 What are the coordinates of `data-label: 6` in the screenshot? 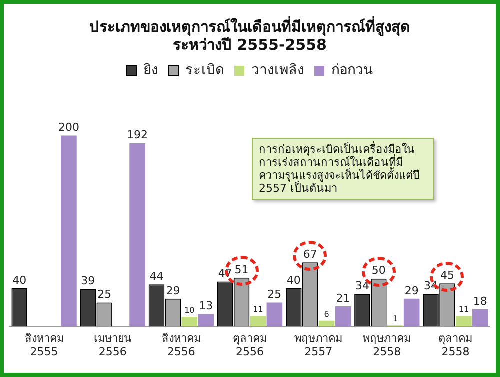 It's located at (327, 314).